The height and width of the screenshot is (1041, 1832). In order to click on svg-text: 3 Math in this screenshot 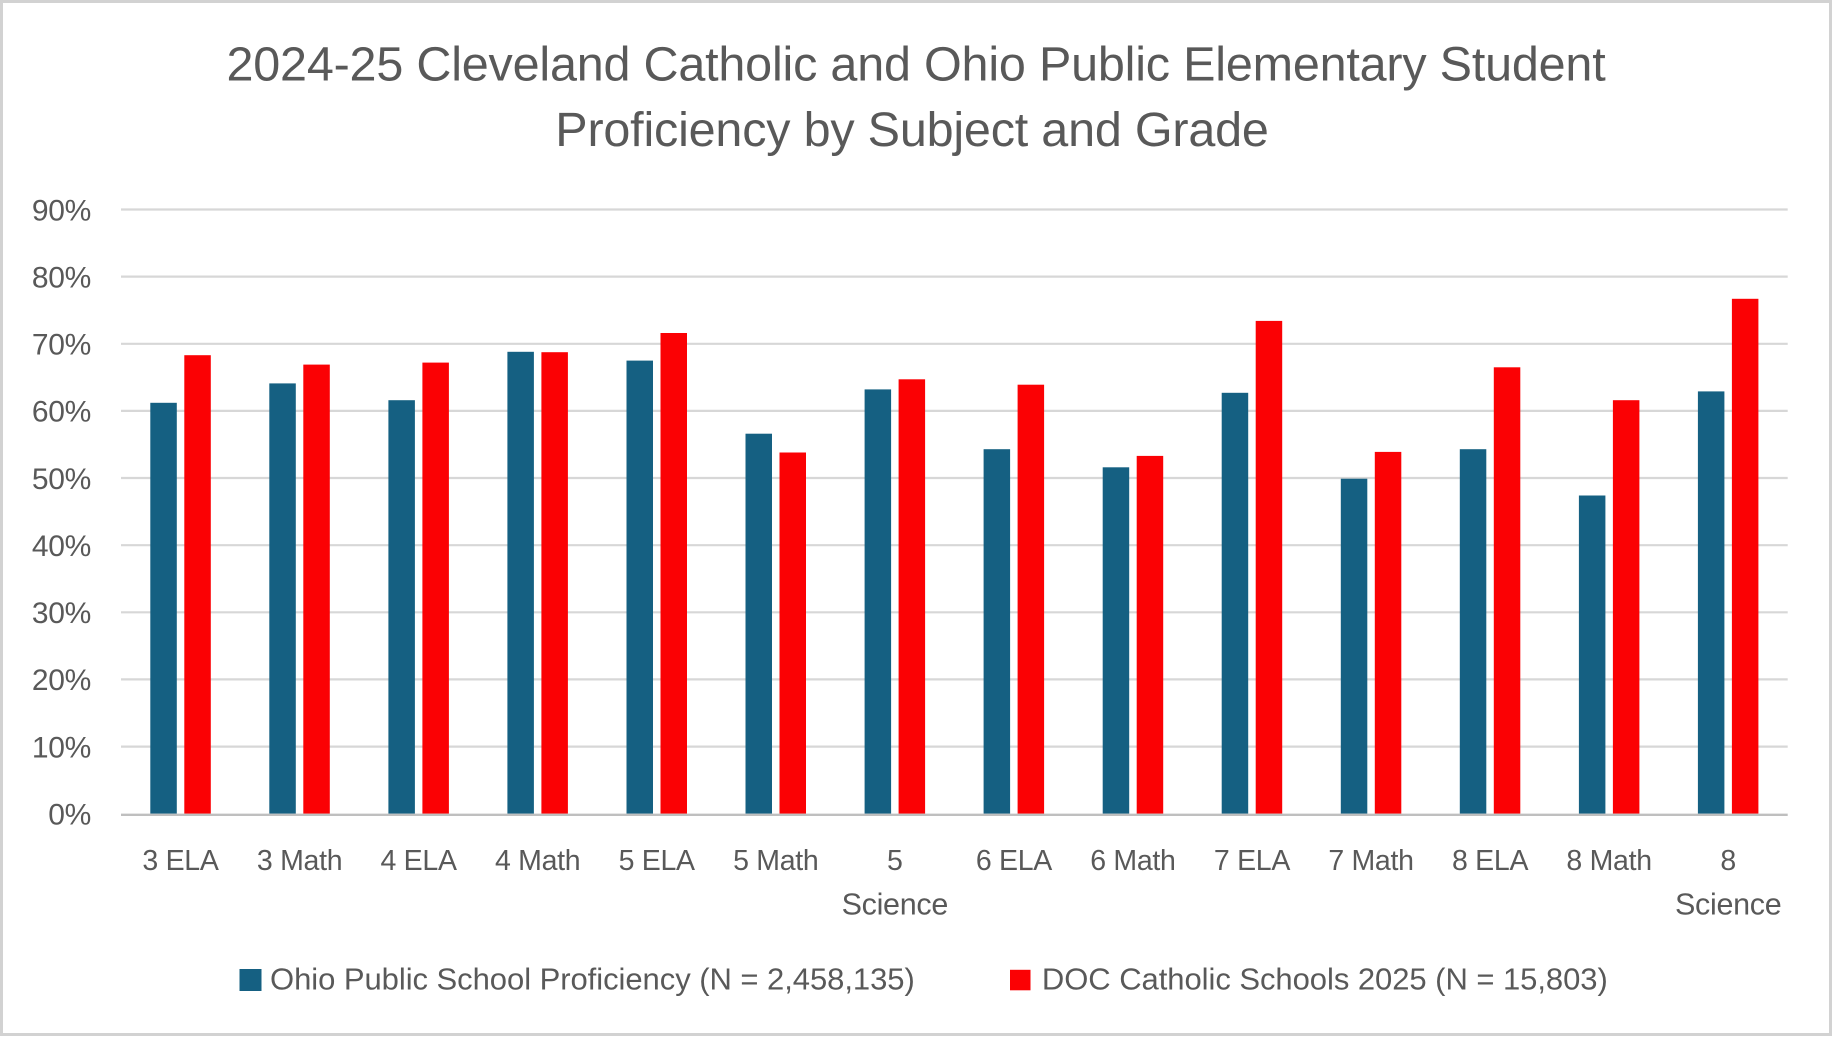, I will do `click(299, 861)`.